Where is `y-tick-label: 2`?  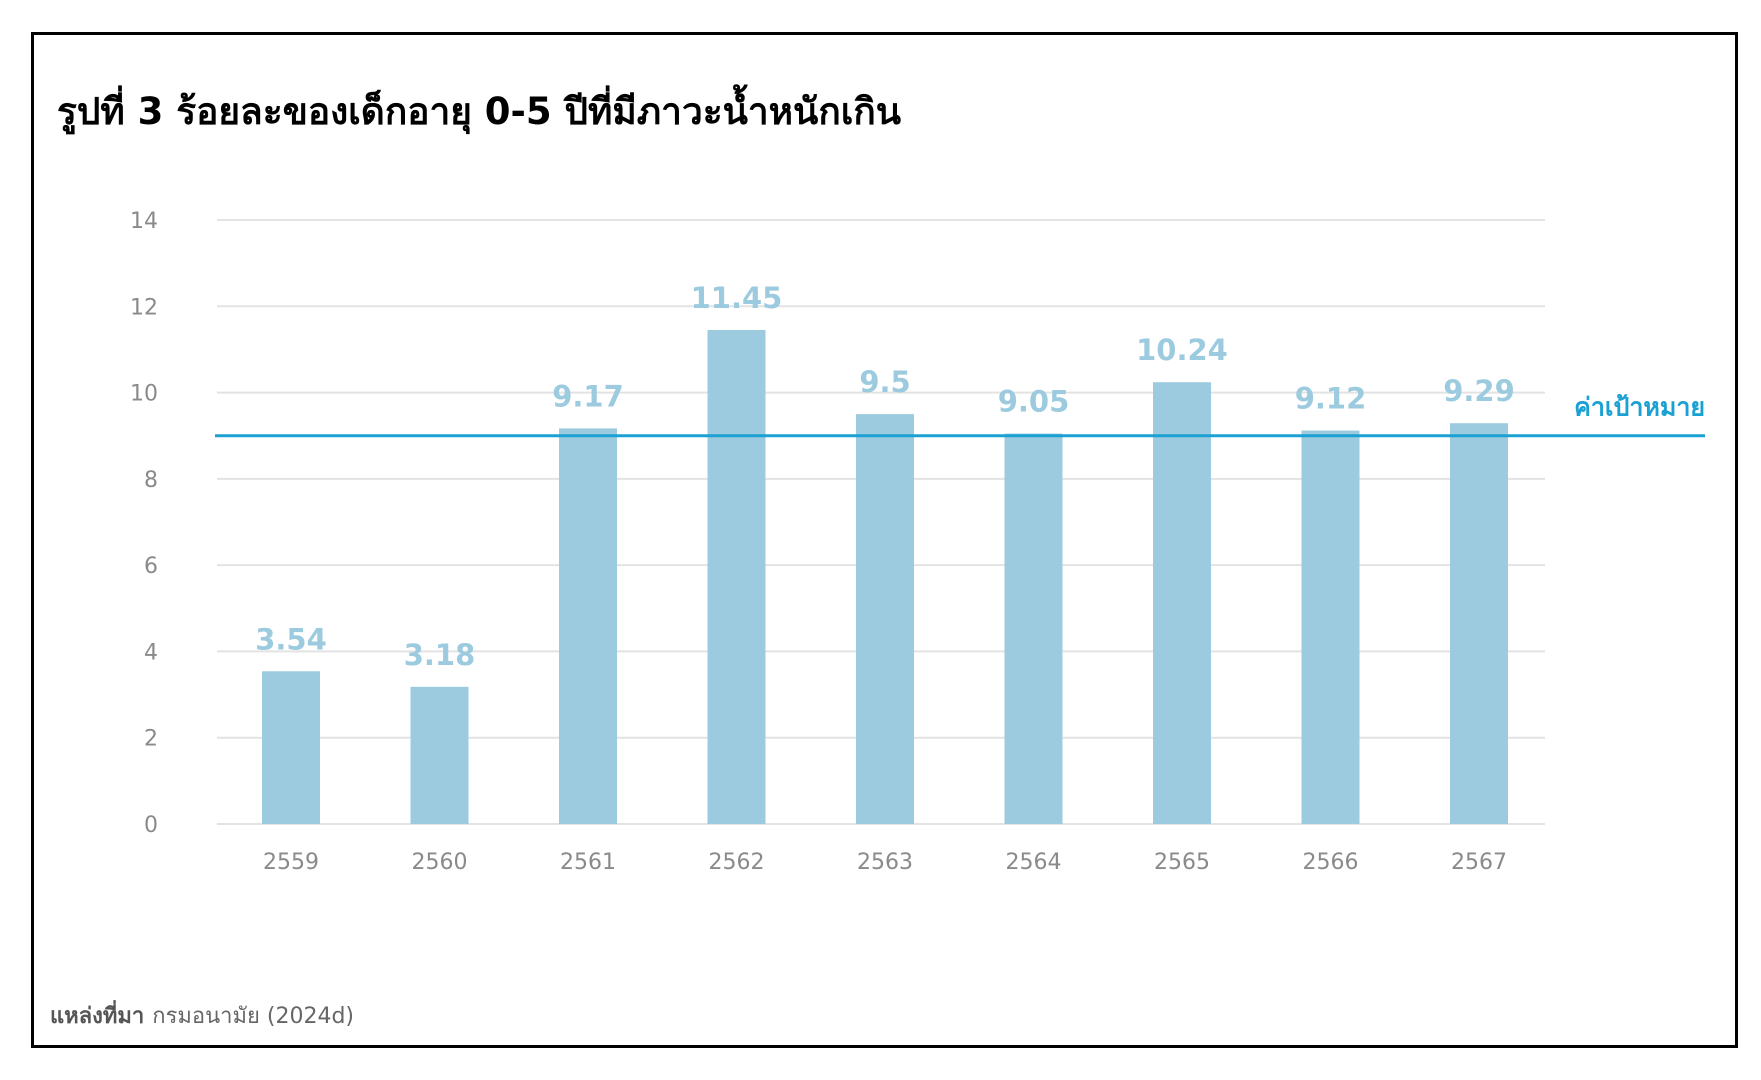 y-tick-label: 2 is located at coordinates (151, 739).